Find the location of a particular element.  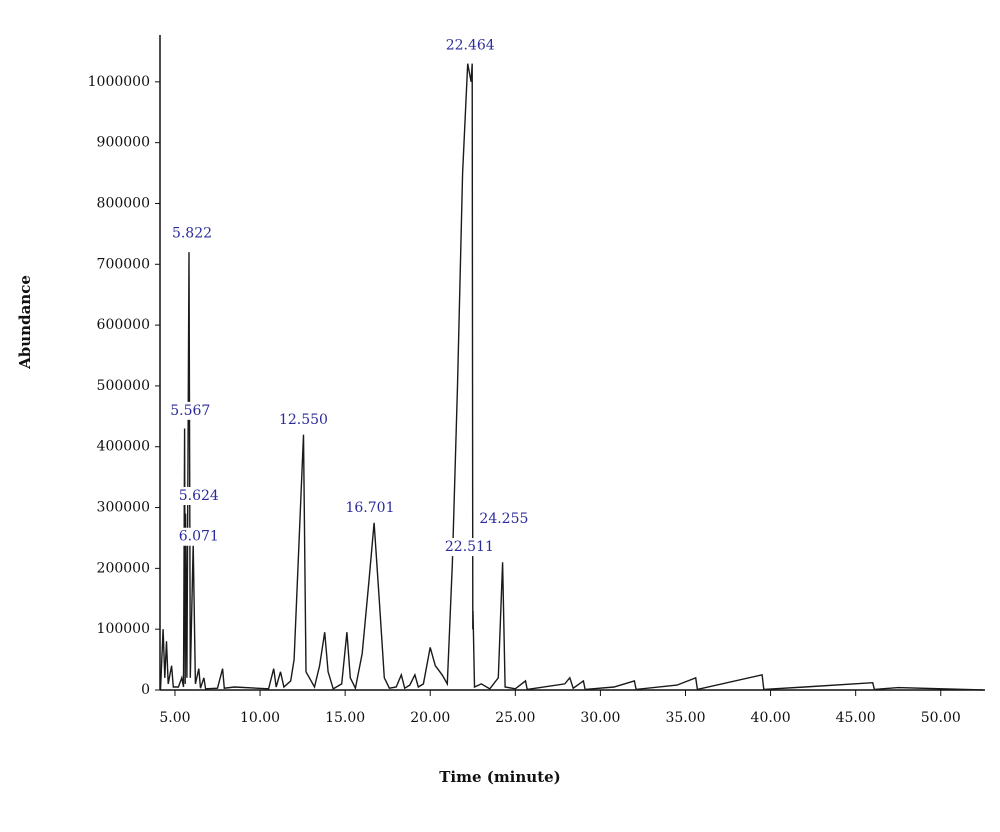

y-tick-label: 600000 is located at coordinates (123, 325).